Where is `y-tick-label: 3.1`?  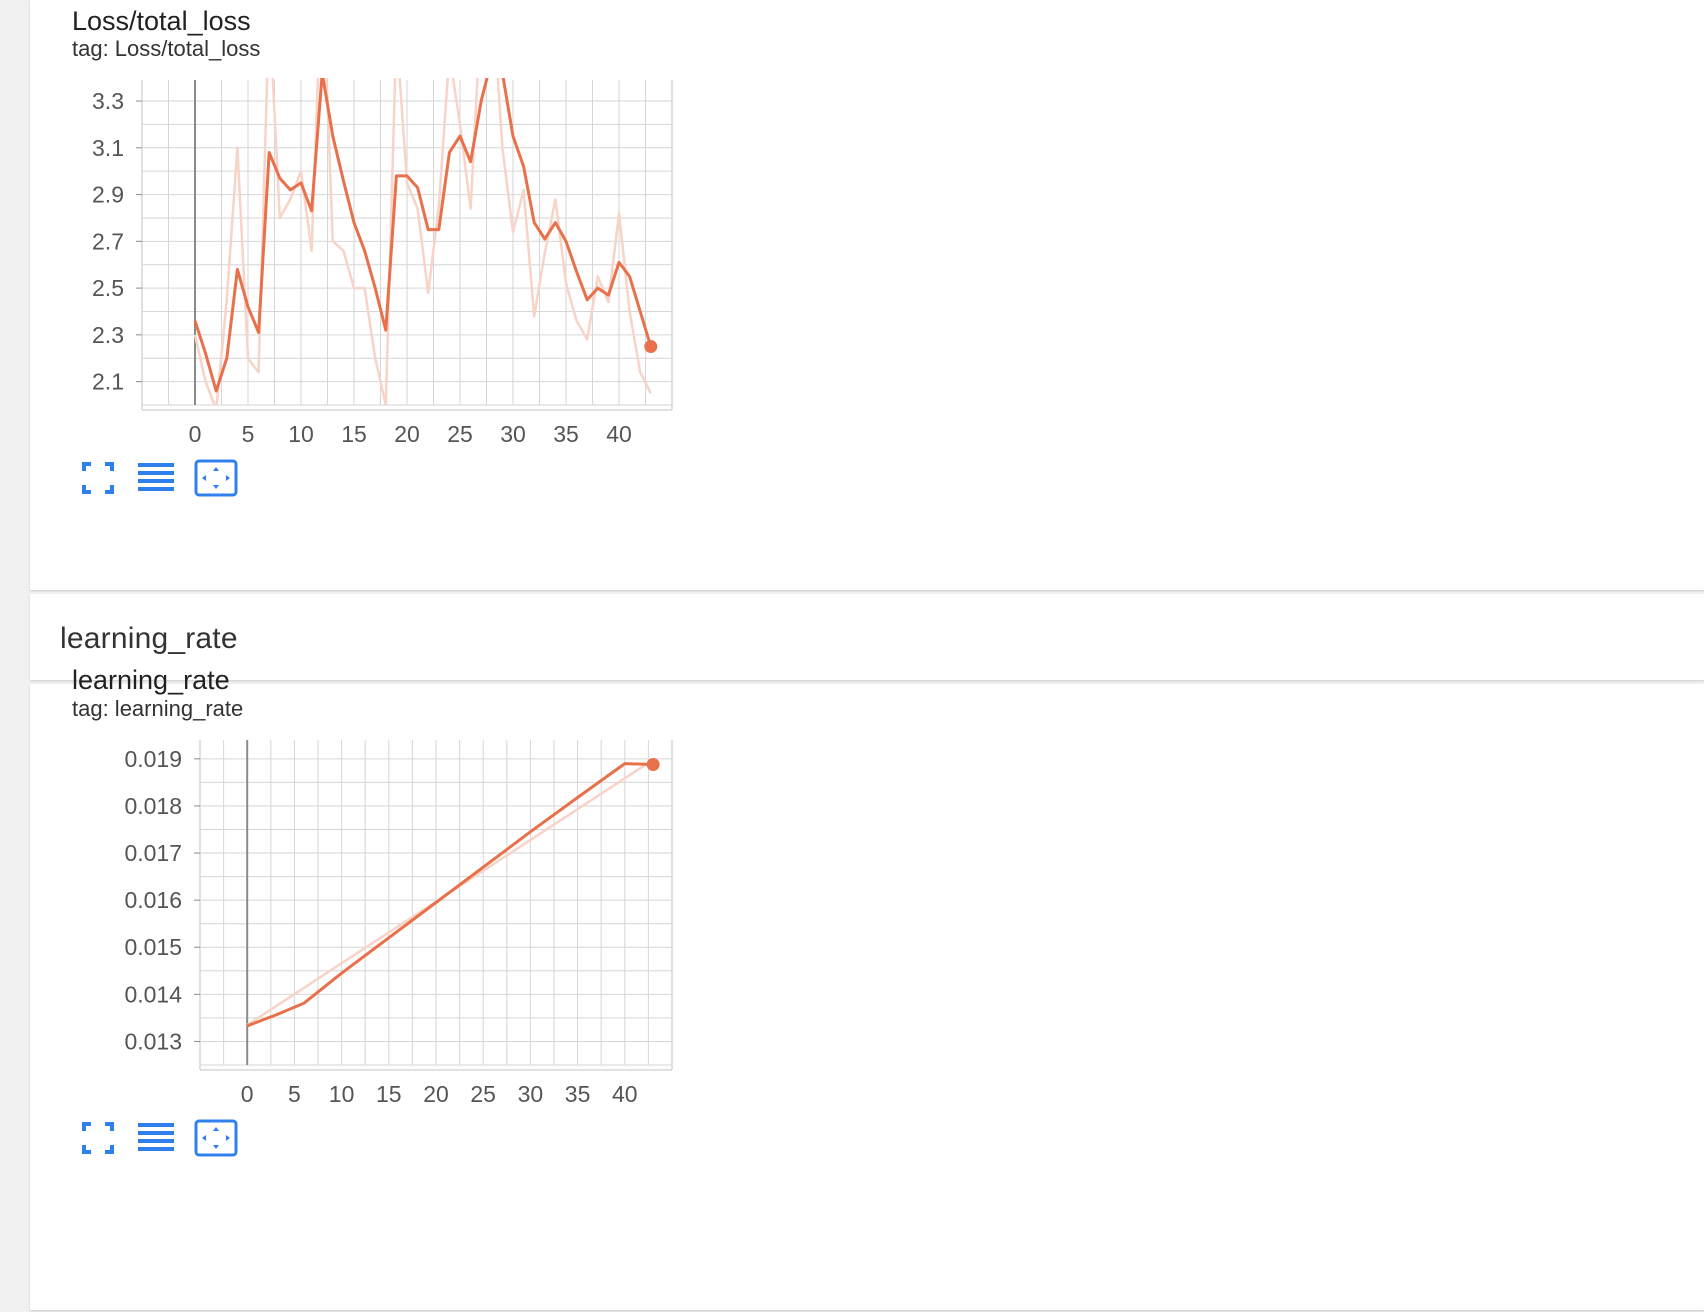 y-tick-label: 3.1 is located at coordinates (108, 148).